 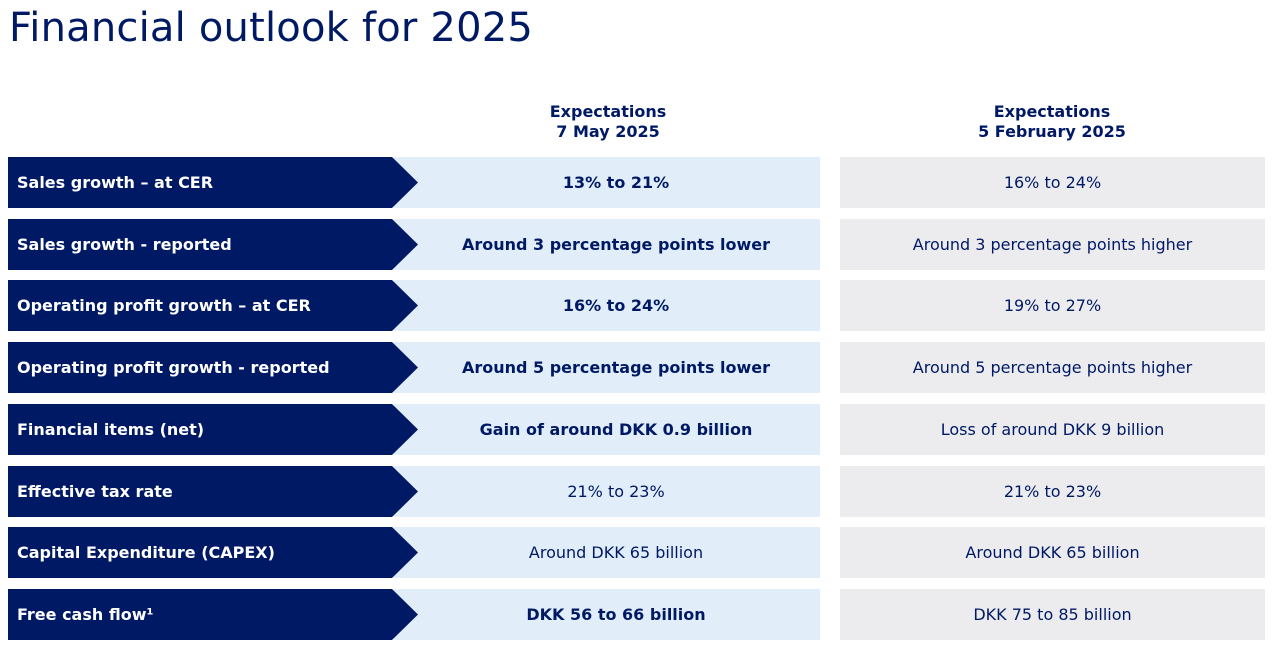 What do you see at coordinates (616, 429) in the screenshot?
I see `current-value: Gain of around DKK 0.9 billion` at bounding box center [616, 429].